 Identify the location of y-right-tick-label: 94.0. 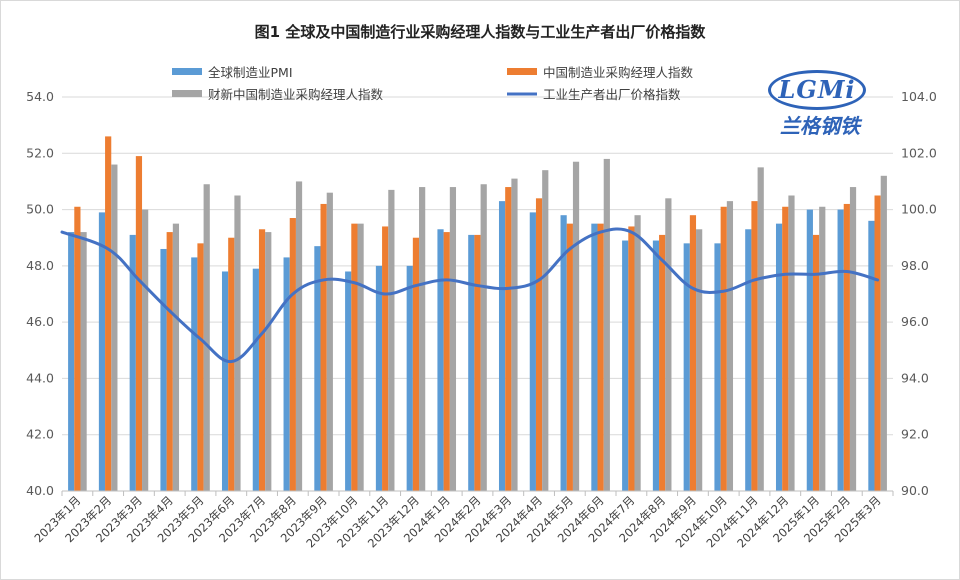
(915, 377).